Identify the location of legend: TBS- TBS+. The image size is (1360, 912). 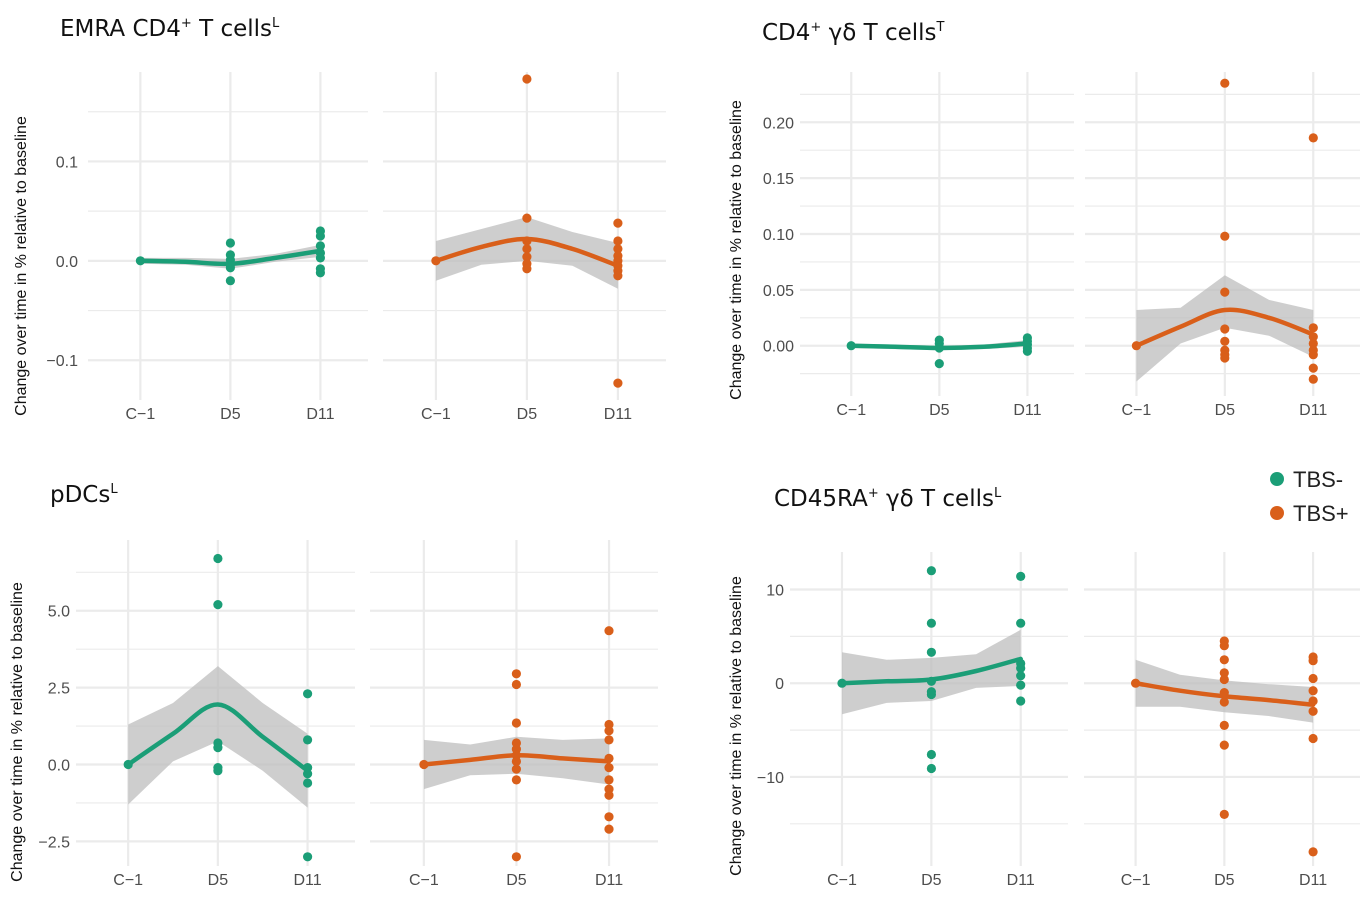
(1309, 496).